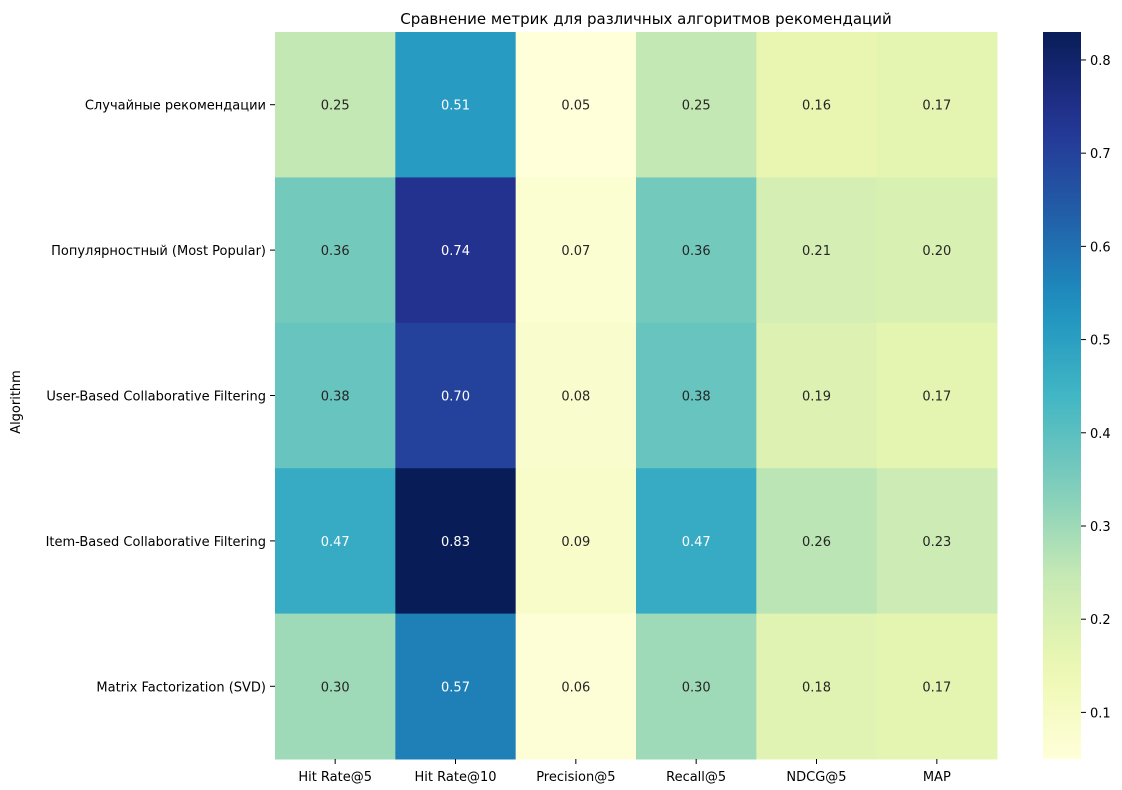 This screenshot has height=790, width=1122. I want to click on cell-annotation: 0.08, so click(575, 397).